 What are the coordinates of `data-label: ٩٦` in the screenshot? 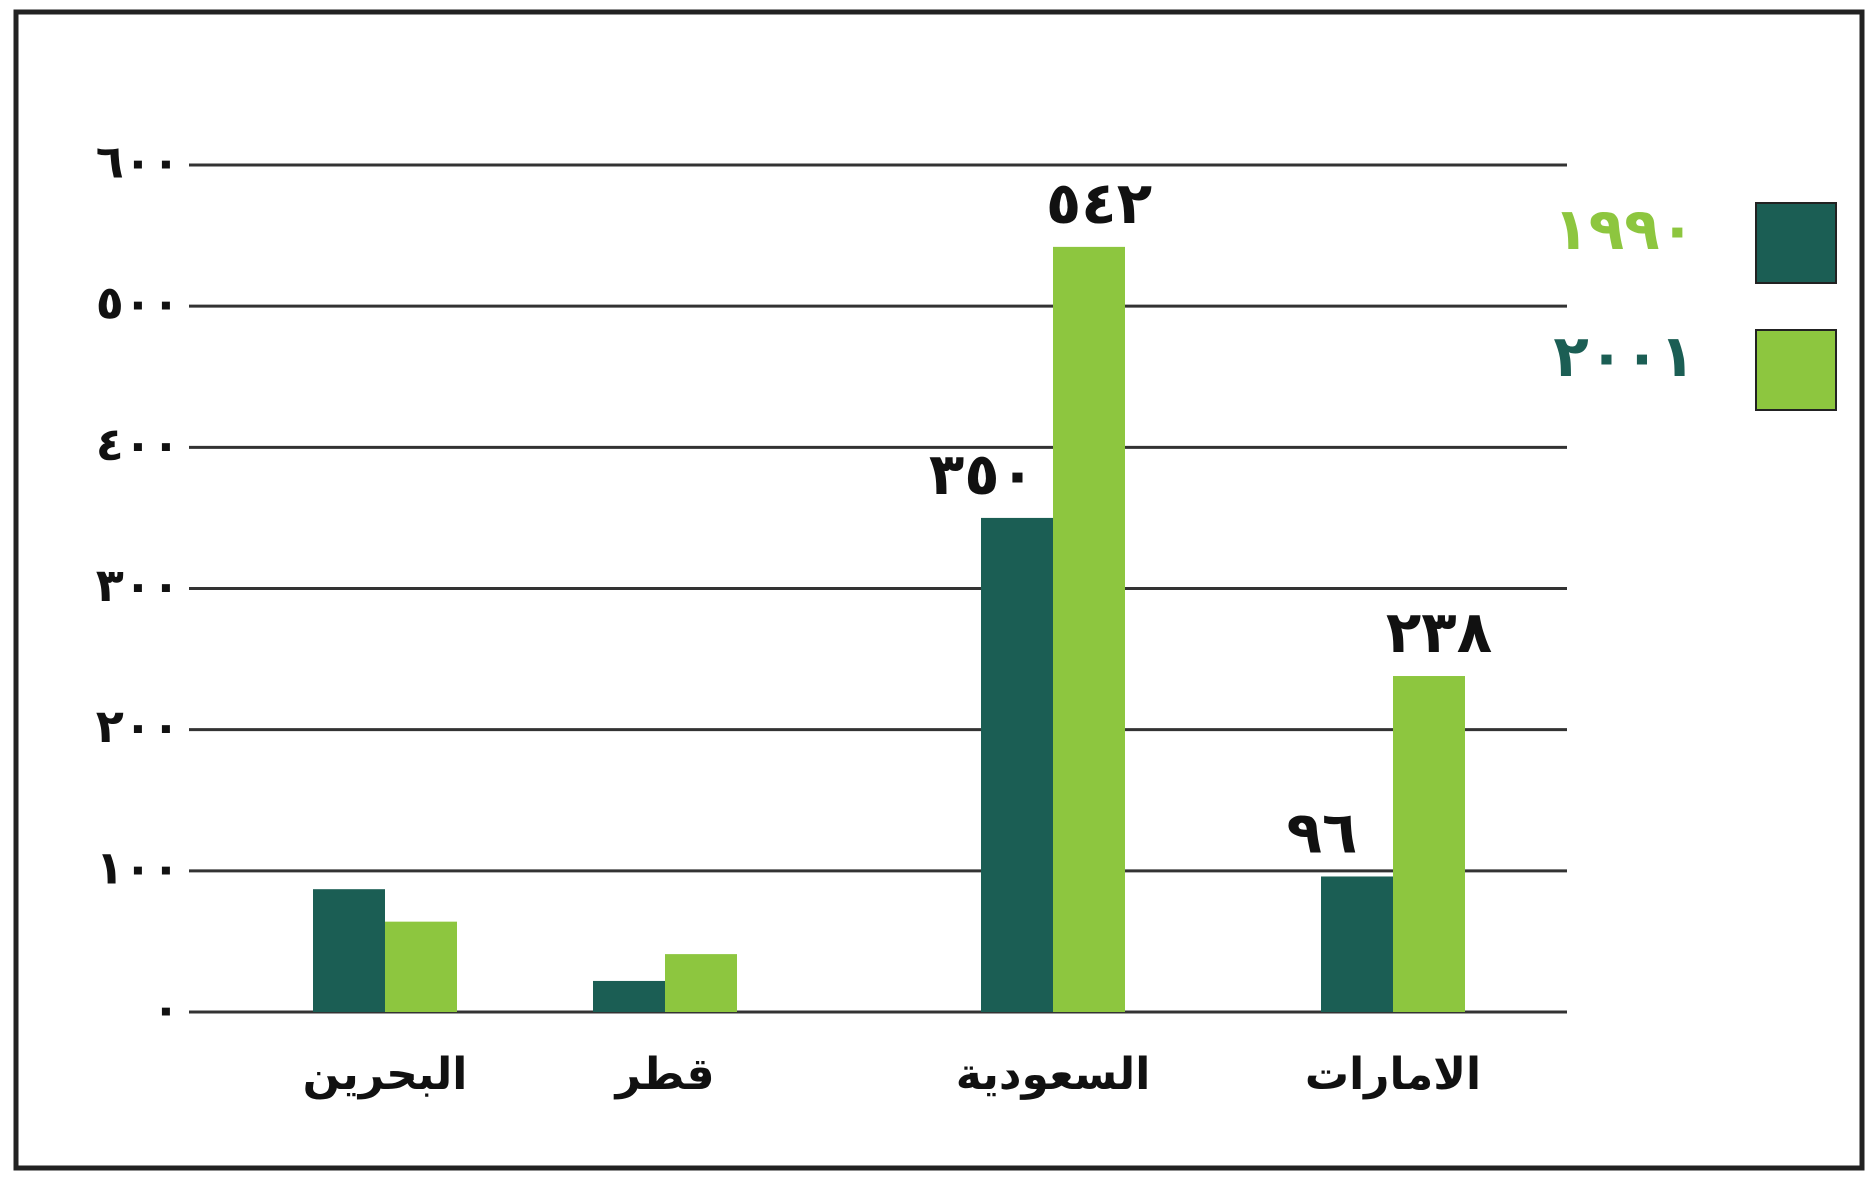 It's located at (1322, 833).